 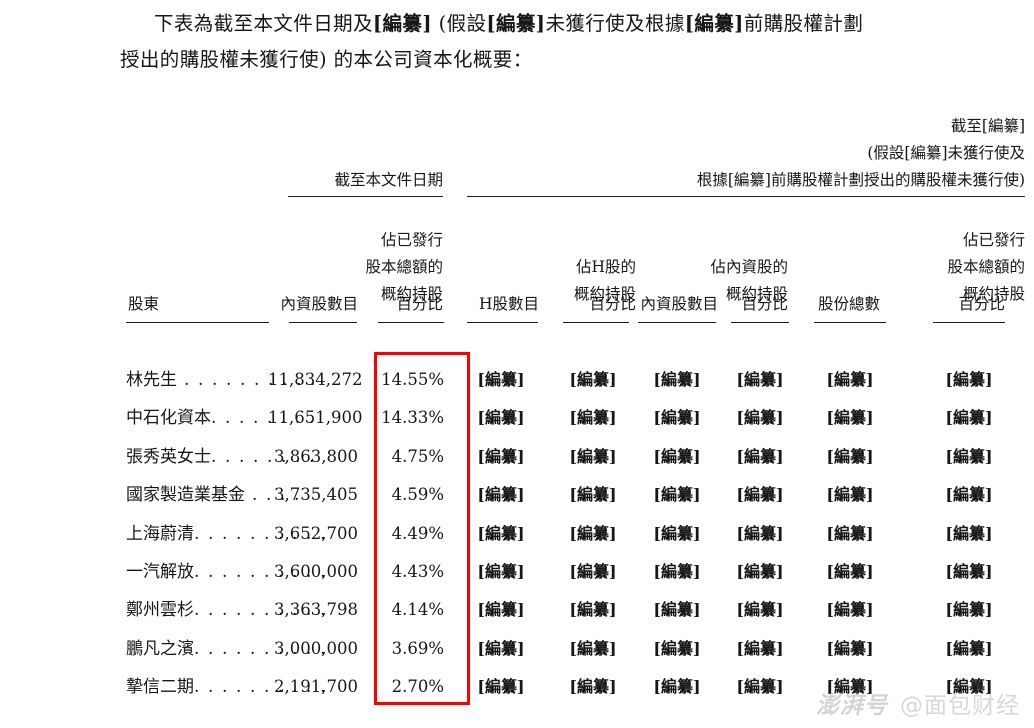 What do you see at coordinates (316, 687) in the screenshot?
I see `cell-domestic-shares-now: 2,191,700` at bounding box center [316, 687].